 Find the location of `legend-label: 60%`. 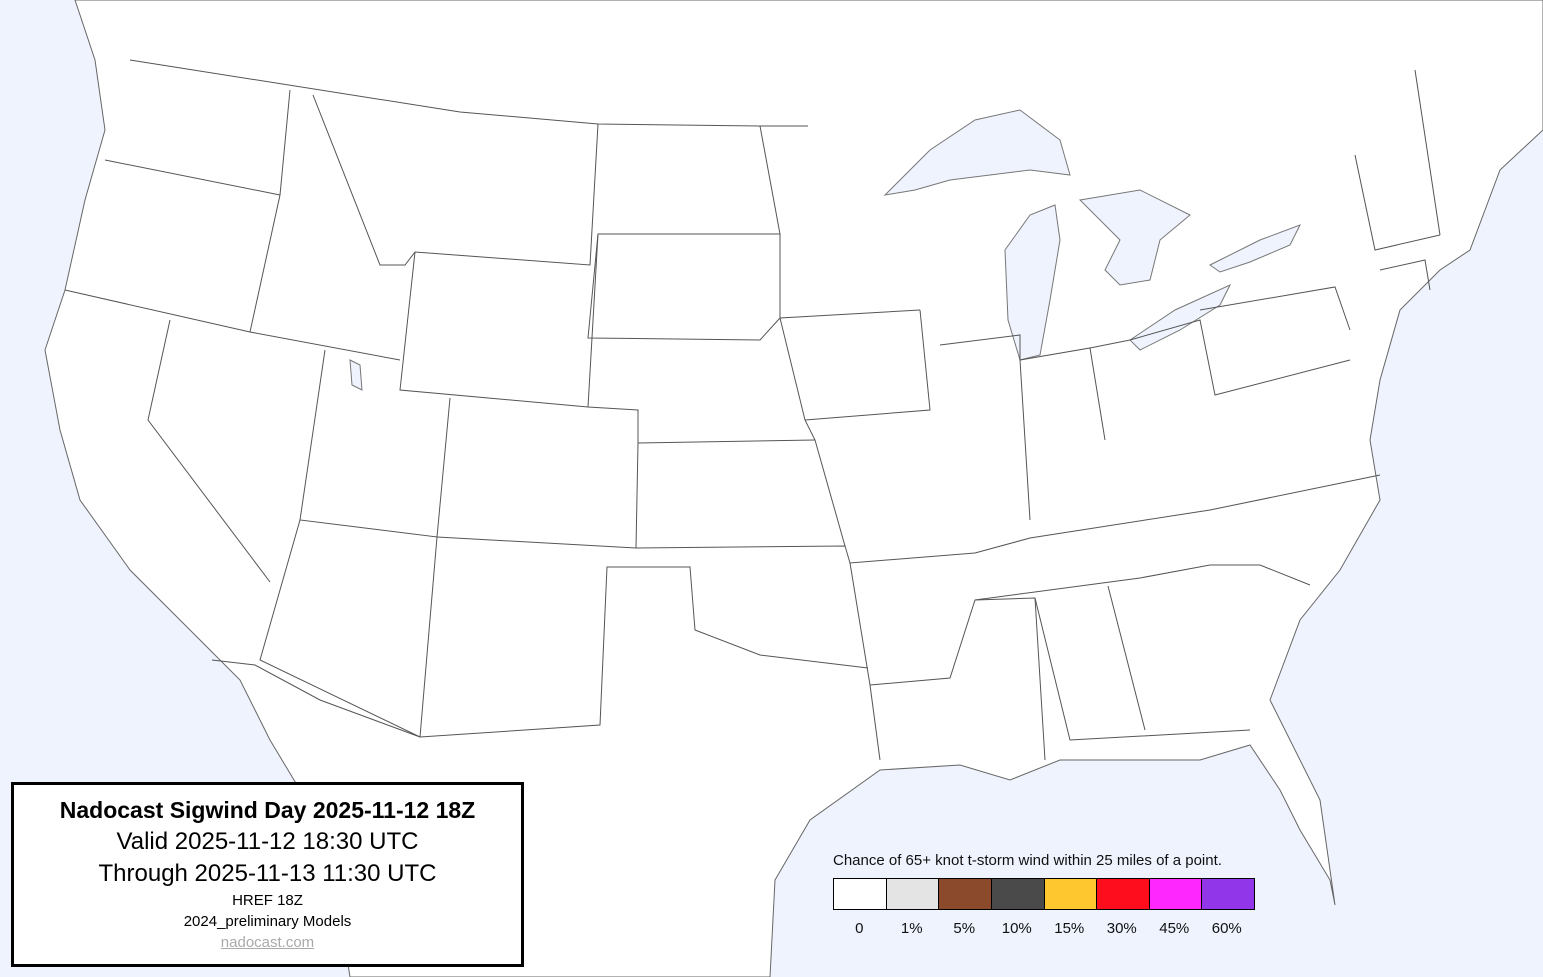

legend-label: 60% is located at coordinates (1226, 928).